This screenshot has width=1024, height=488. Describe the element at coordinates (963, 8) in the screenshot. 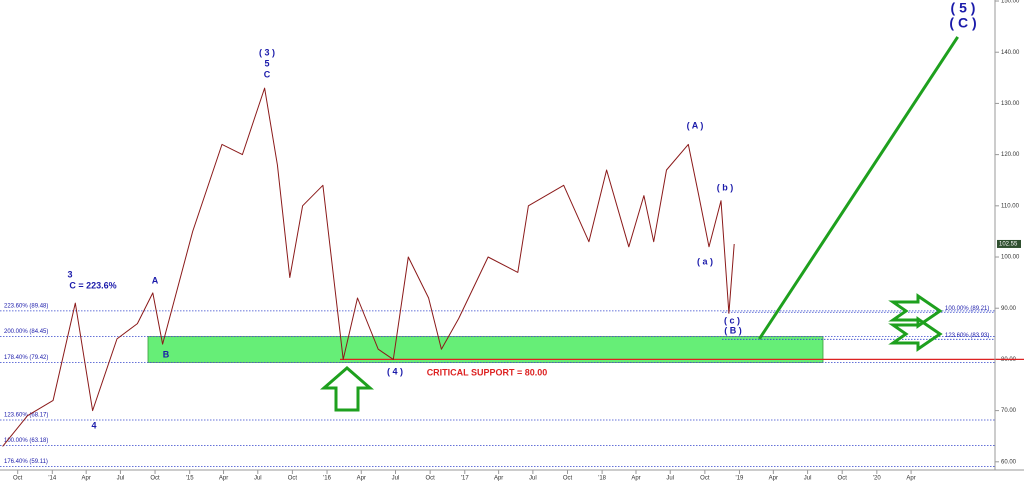

I see `wave-label: ( 5 )` at that location.